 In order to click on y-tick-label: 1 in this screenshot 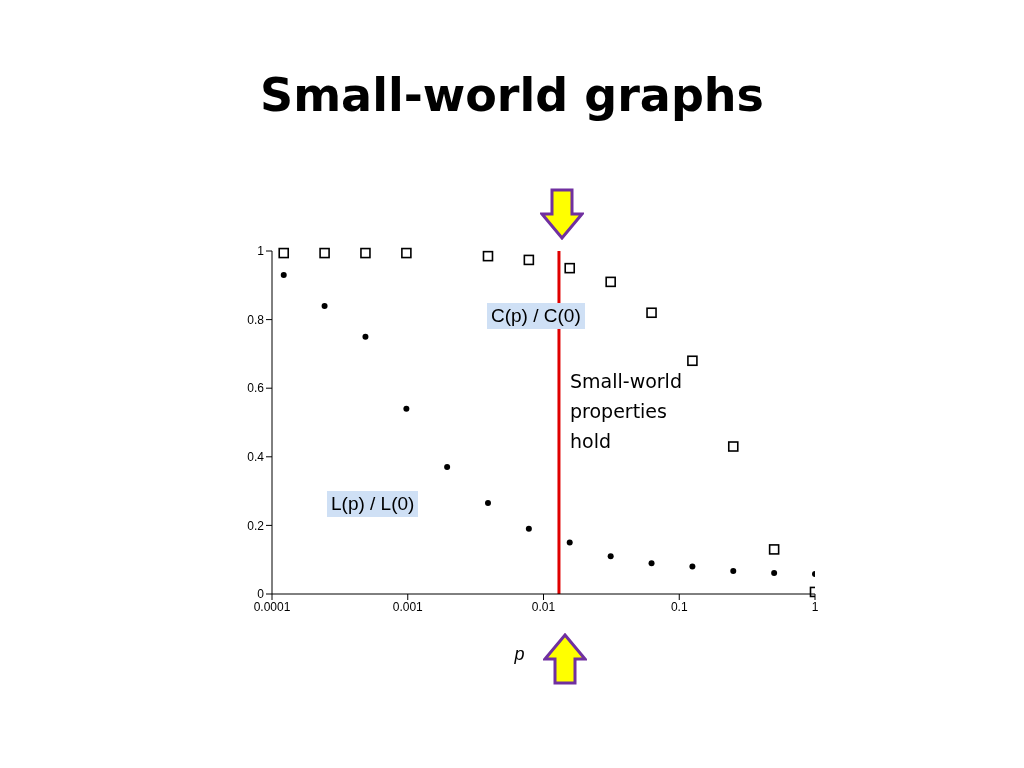, I will do `click(261, 251)`.